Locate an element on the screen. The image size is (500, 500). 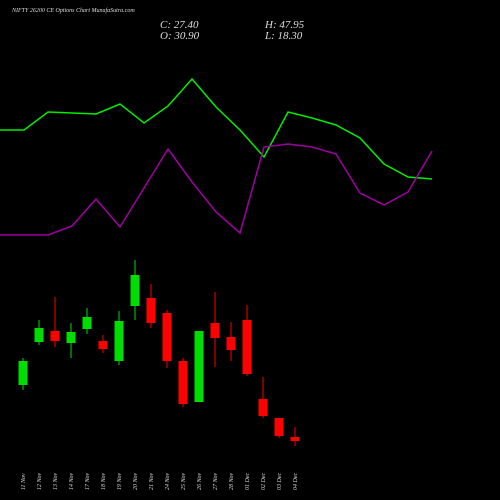
x-tick-label: 25 Nov is located at coordinates (184, 481).